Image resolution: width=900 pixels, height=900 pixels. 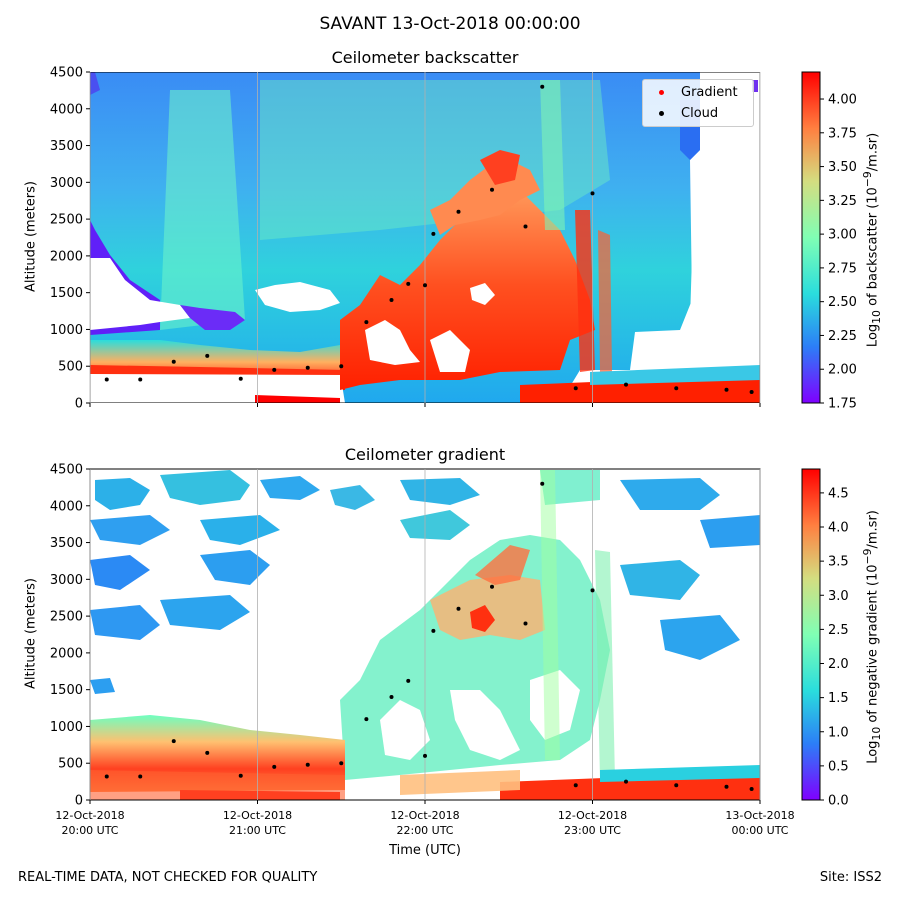 I want to click on xtick-label-time: 00:00 UTC, so click(x=759, y=830).